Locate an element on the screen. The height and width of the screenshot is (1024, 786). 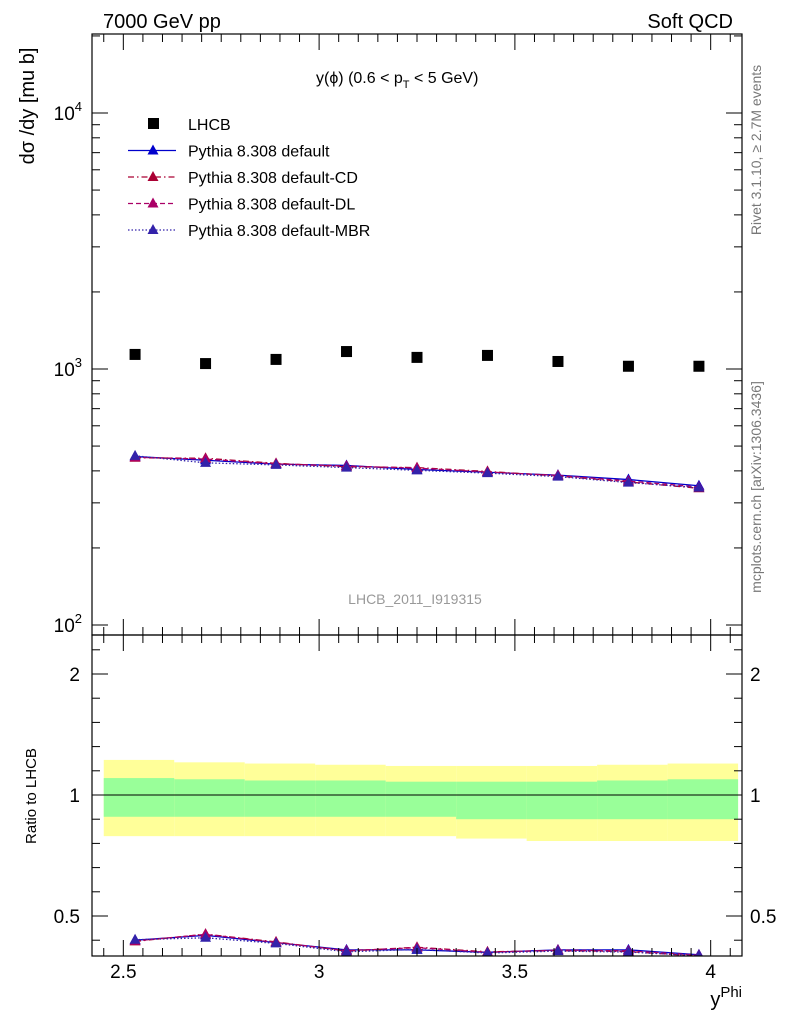
ratio-y-tick-label-left: 0.5 is located at coordinates (67, 917).